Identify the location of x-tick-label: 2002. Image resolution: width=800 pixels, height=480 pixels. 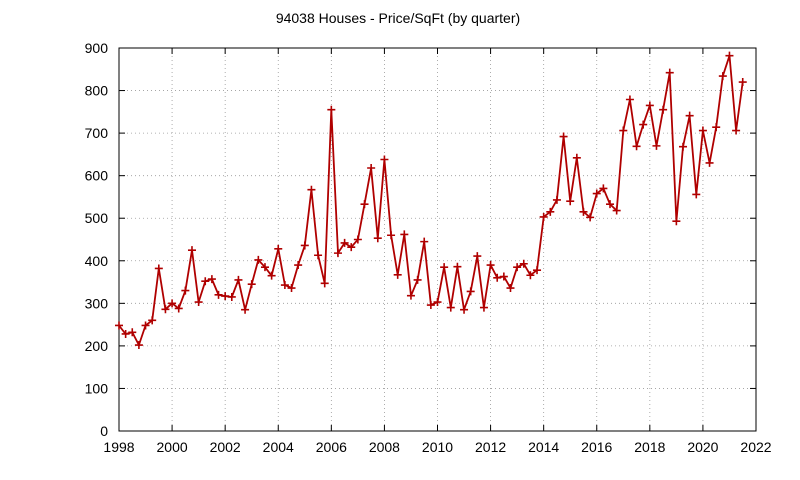
(225, 447).